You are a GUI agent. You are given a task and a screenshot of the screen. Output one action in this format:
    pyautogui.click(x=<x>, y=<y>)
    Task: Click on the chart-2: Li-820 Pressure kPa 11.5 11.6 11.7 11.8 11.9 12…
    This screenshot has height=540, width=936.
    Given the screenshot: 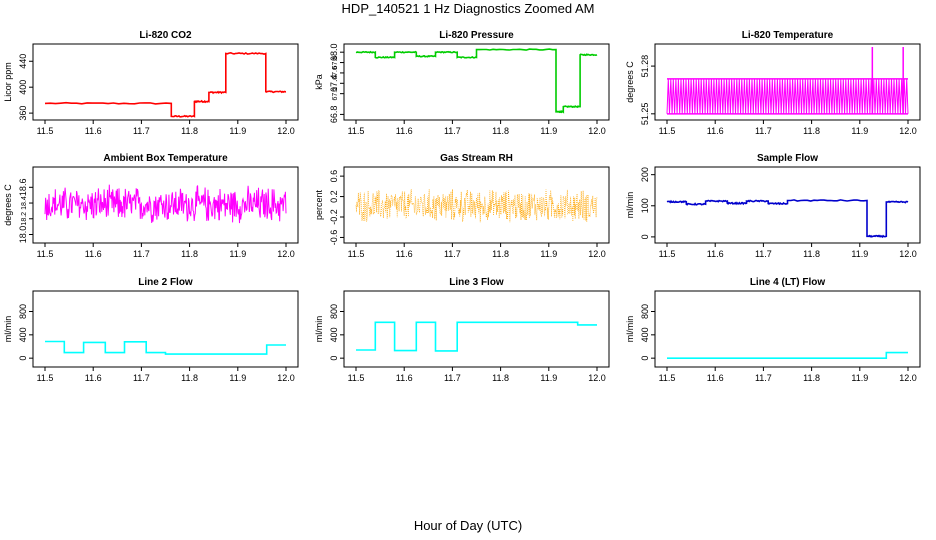 What is the action you would take?
    pyautogui.click(x=462, y=83)
    